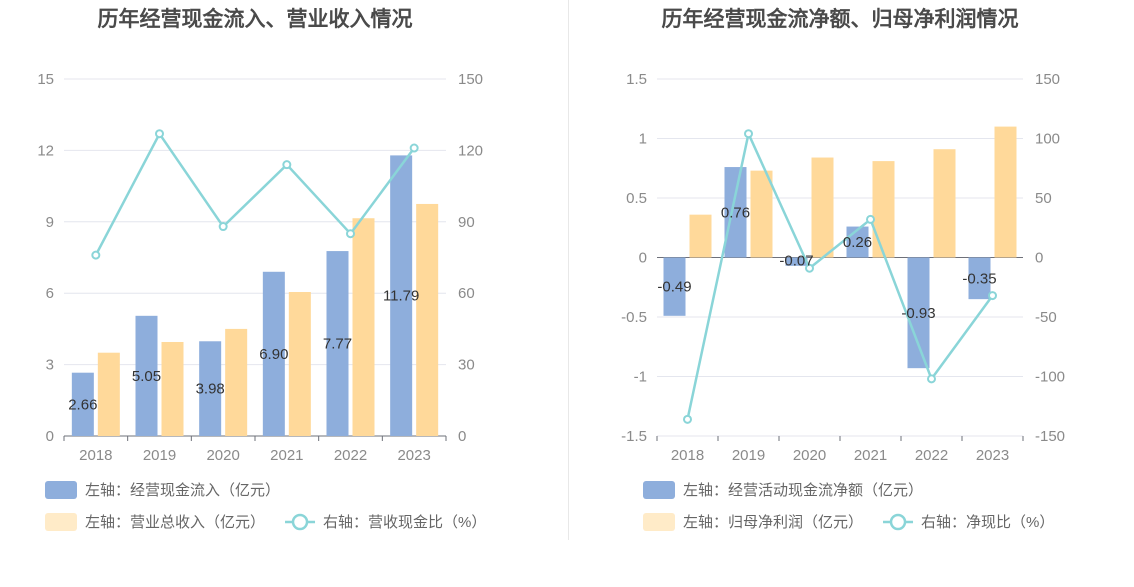  What do you see at coordinates (822, 207) in the screenshot?
I see `bar-s1-2020` at bounding box center [822, 207].